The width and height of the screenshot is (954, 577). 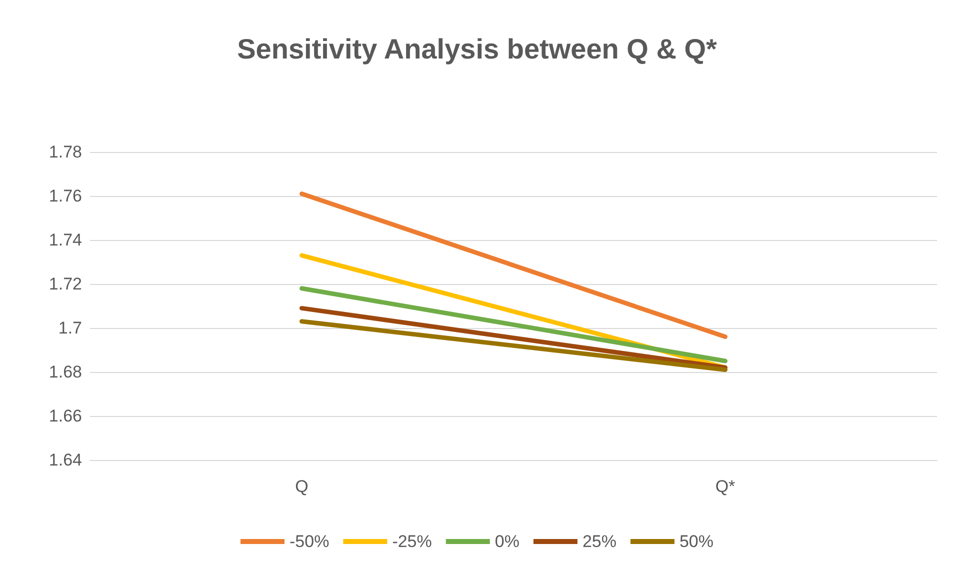 I want to click on legend-label: 25%, so click(x=599, y=541).